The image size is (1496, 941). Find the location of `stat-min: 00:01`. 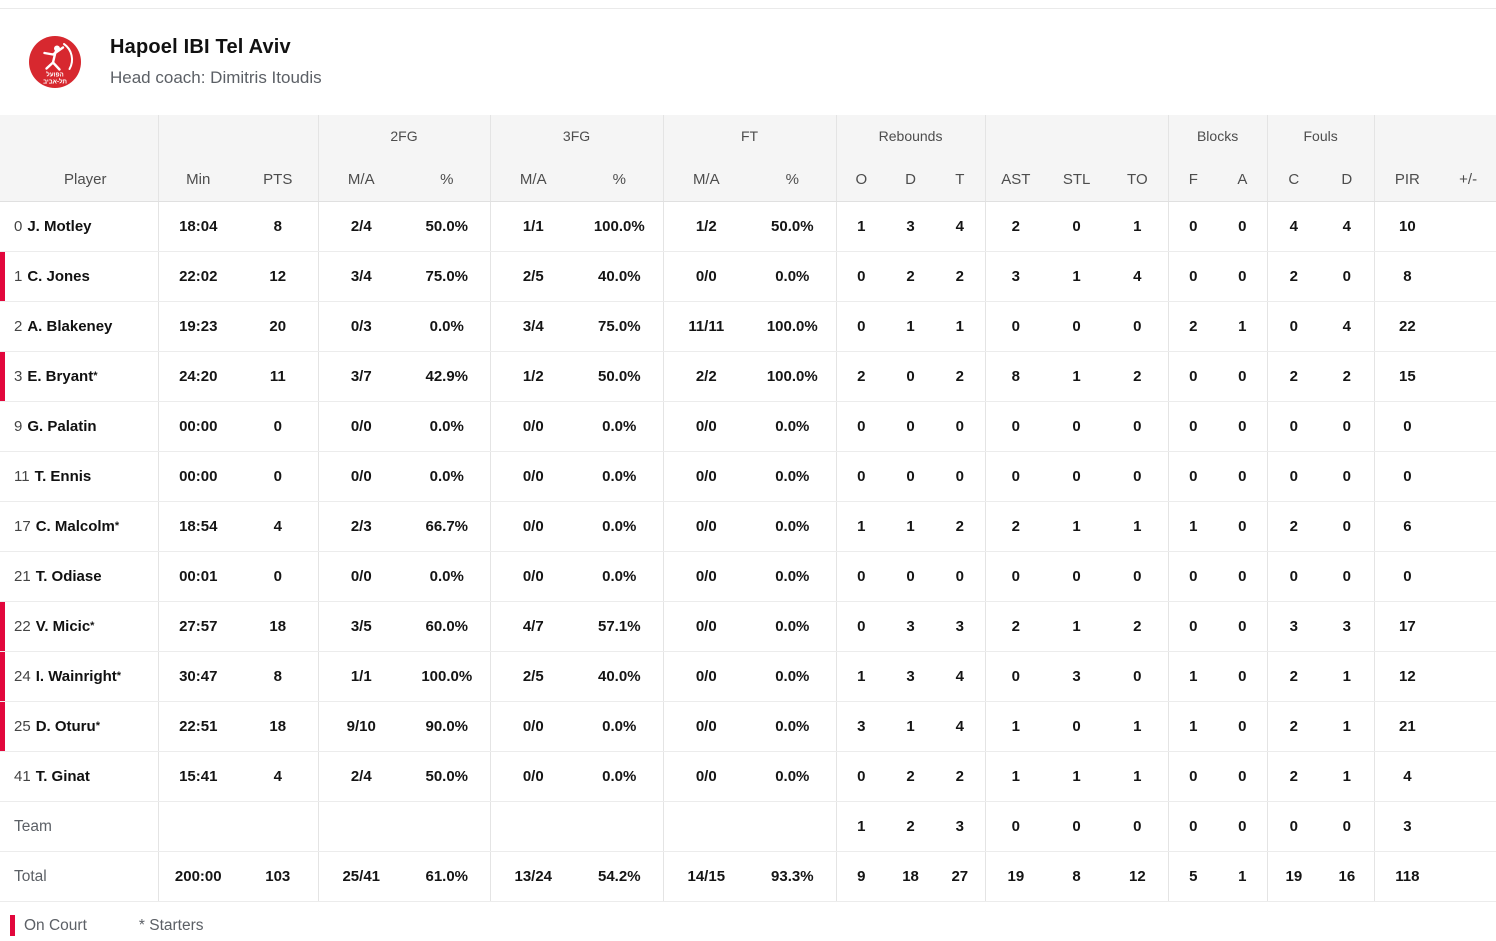

stat-min: 00:01 is located at coordinates (198, 576).